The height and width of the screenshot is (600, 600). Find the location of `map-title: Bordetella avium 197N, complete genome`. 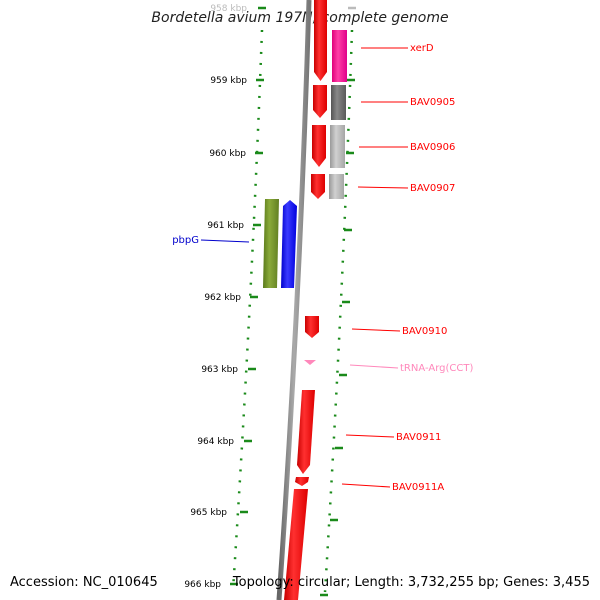

map-title: Bordetella avium 197N, complete genome is located at coordinates (300, 18).